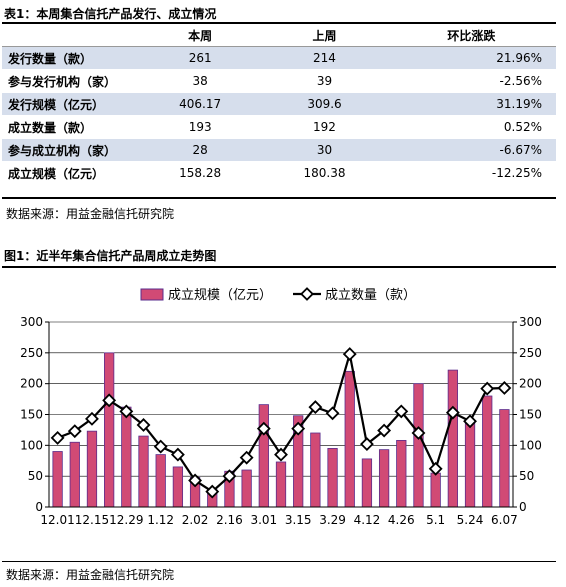  Describe the element at coordinates (307, 294) in the screenshot. I see `legend-line-marker` at that location.